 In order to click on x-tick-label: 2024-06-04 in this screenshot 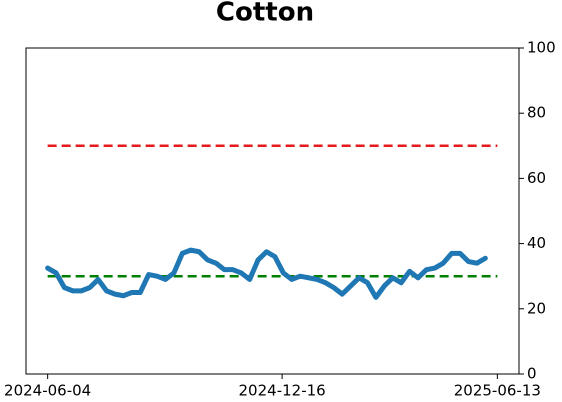, I will do `click(47, 391)`.